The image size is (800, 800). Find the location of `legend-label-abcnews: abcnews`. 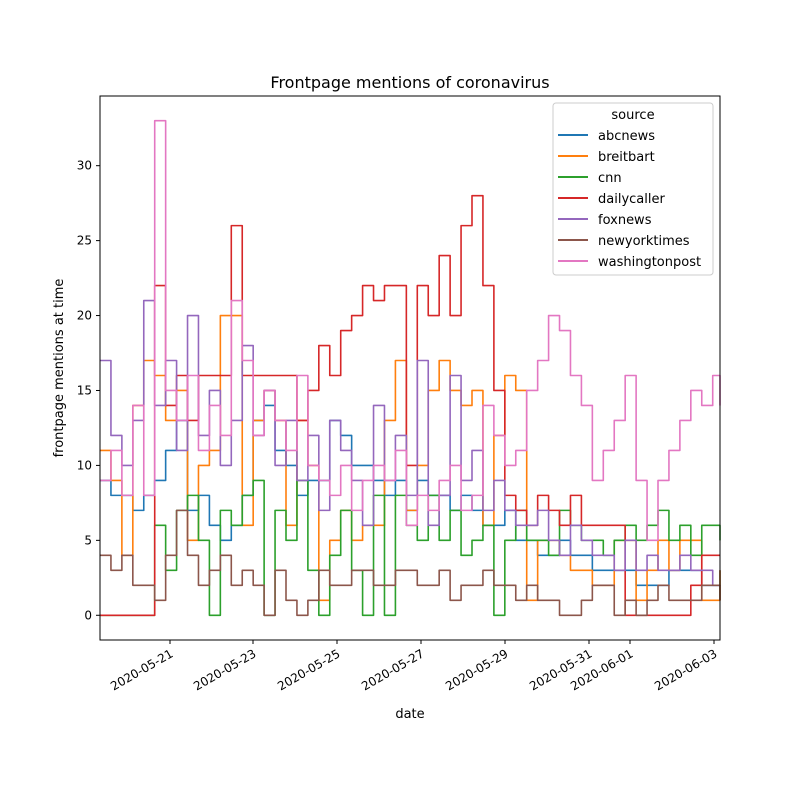

legend-label-abcnews: abcnews is located at coordinates (626, 136).